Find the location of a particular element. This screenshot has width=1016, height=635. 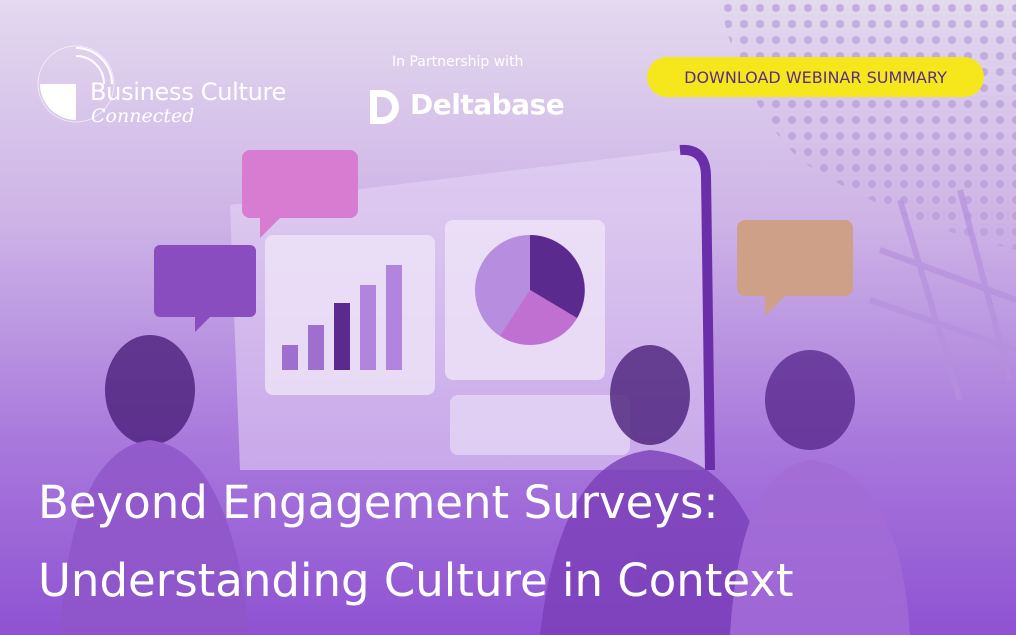

partner-logo is located at coordinates (384, 107).